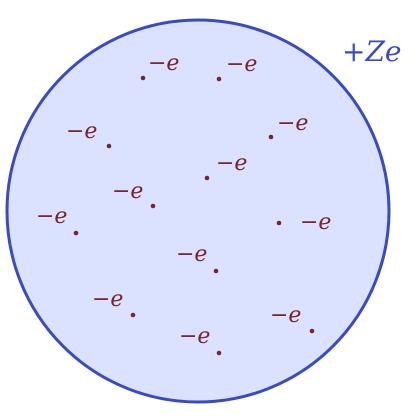 The width and height of the screenshot is (420, 420). What do you see at coordinates (372, 51) in the screenshot?
I see `positive-charge-label: +Ze` at bounding box center [372, 51].